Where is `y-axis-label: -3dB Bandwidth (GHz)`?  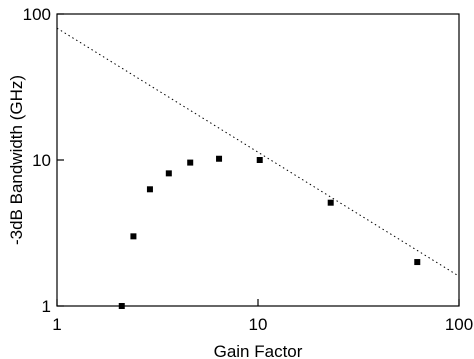 y-axis-label: -3dB Bandwidth (GHz) is located at coordinates (16, 160).